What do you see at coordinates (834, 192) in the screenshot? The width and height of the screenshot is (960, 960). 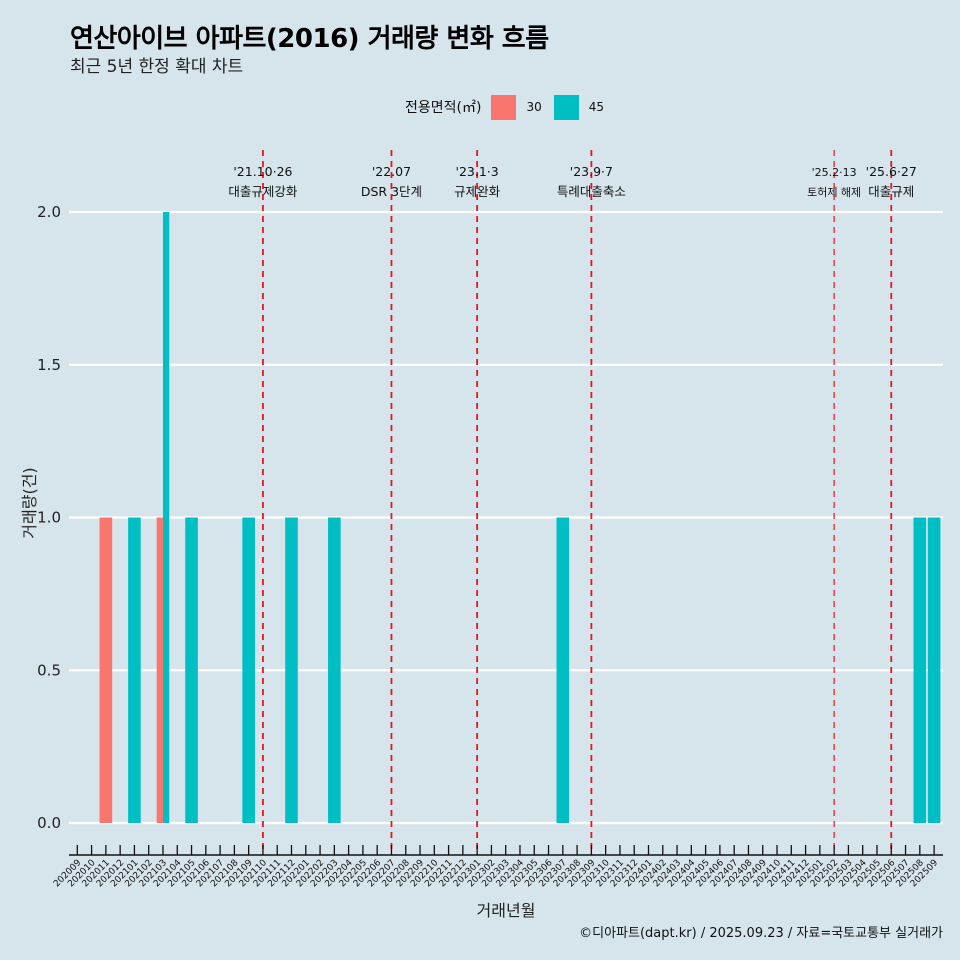 I see `annotation-label: 토허제 해제` at bounding box center [834, 192].